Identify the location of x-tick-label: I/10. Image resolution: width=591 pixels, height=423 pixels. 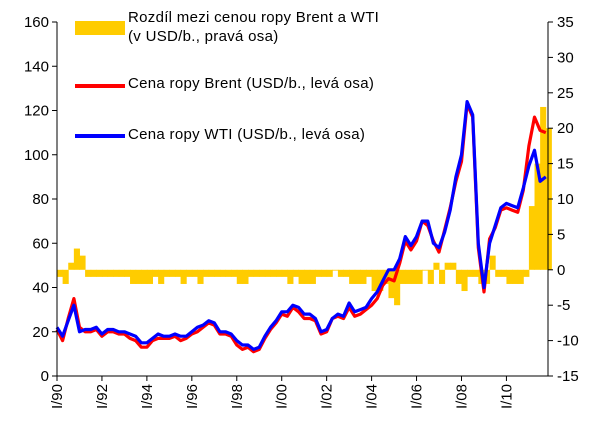
(506, 396).